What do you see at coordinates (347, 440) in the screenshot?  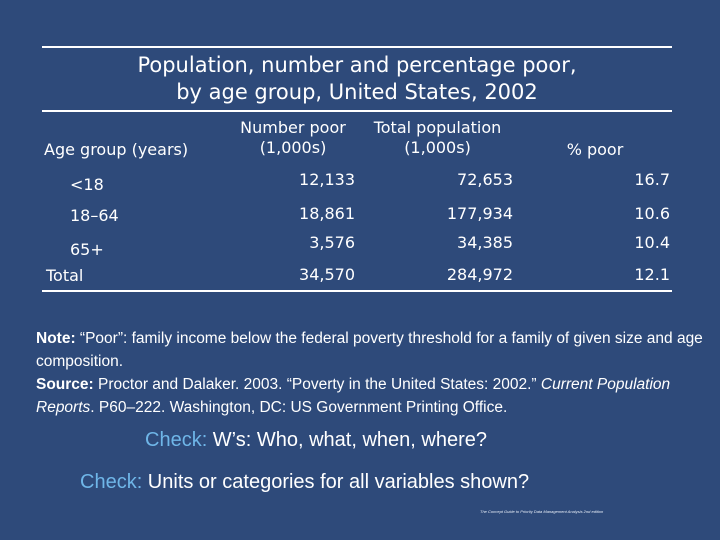 I see `check-text: W’s: Who, what, when, where?` at bounding box center [347, 440].